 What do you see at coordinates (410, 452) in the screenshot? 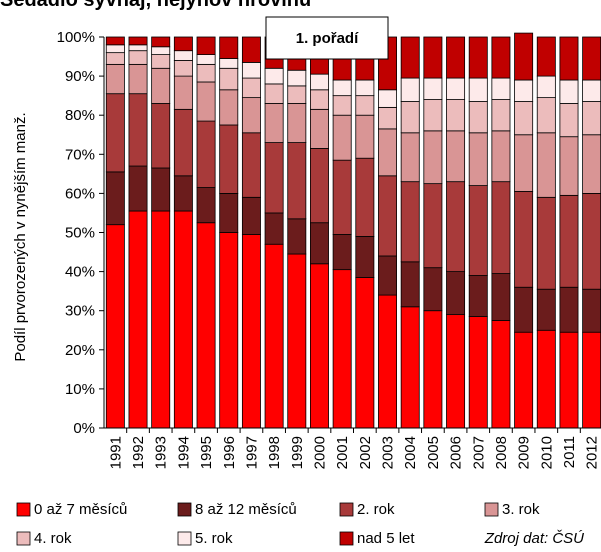
I see `x-tick-label: 2004` at bounding box center [410, 452].